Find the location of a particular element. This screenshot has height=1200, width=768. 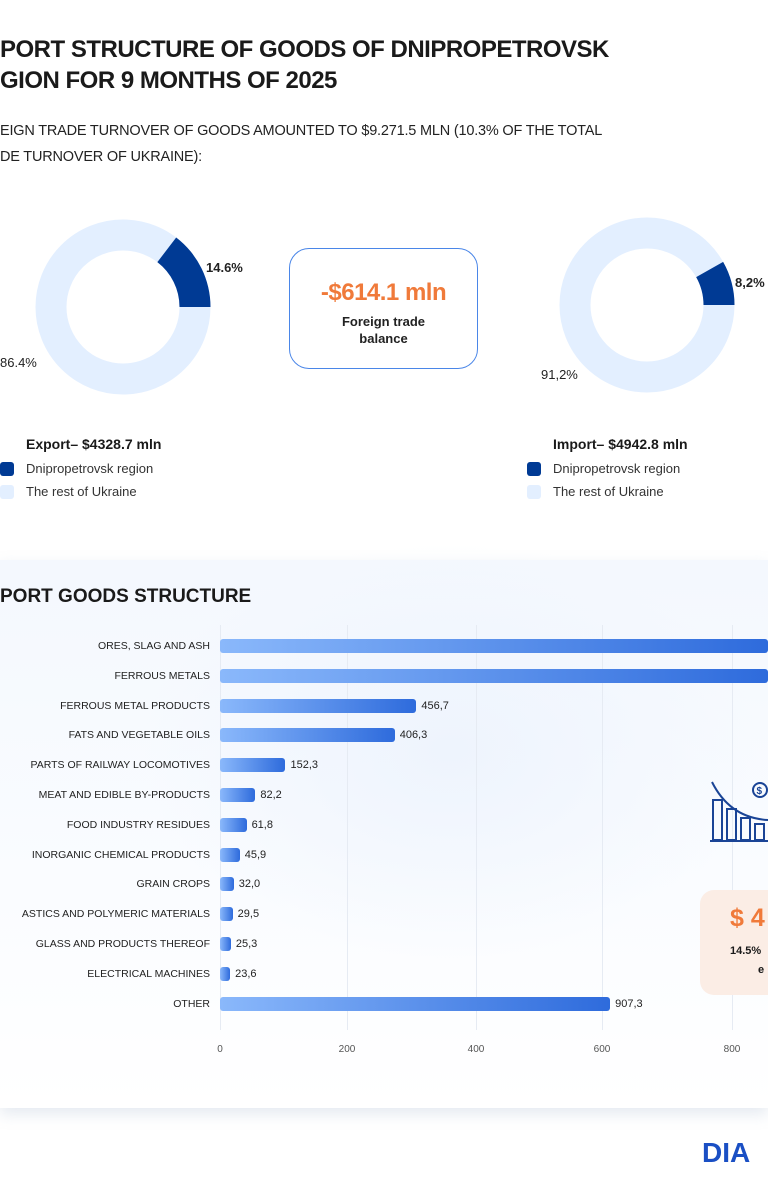

trade-balance-label: Foreign trade balance is located at coordinates (383, 330).